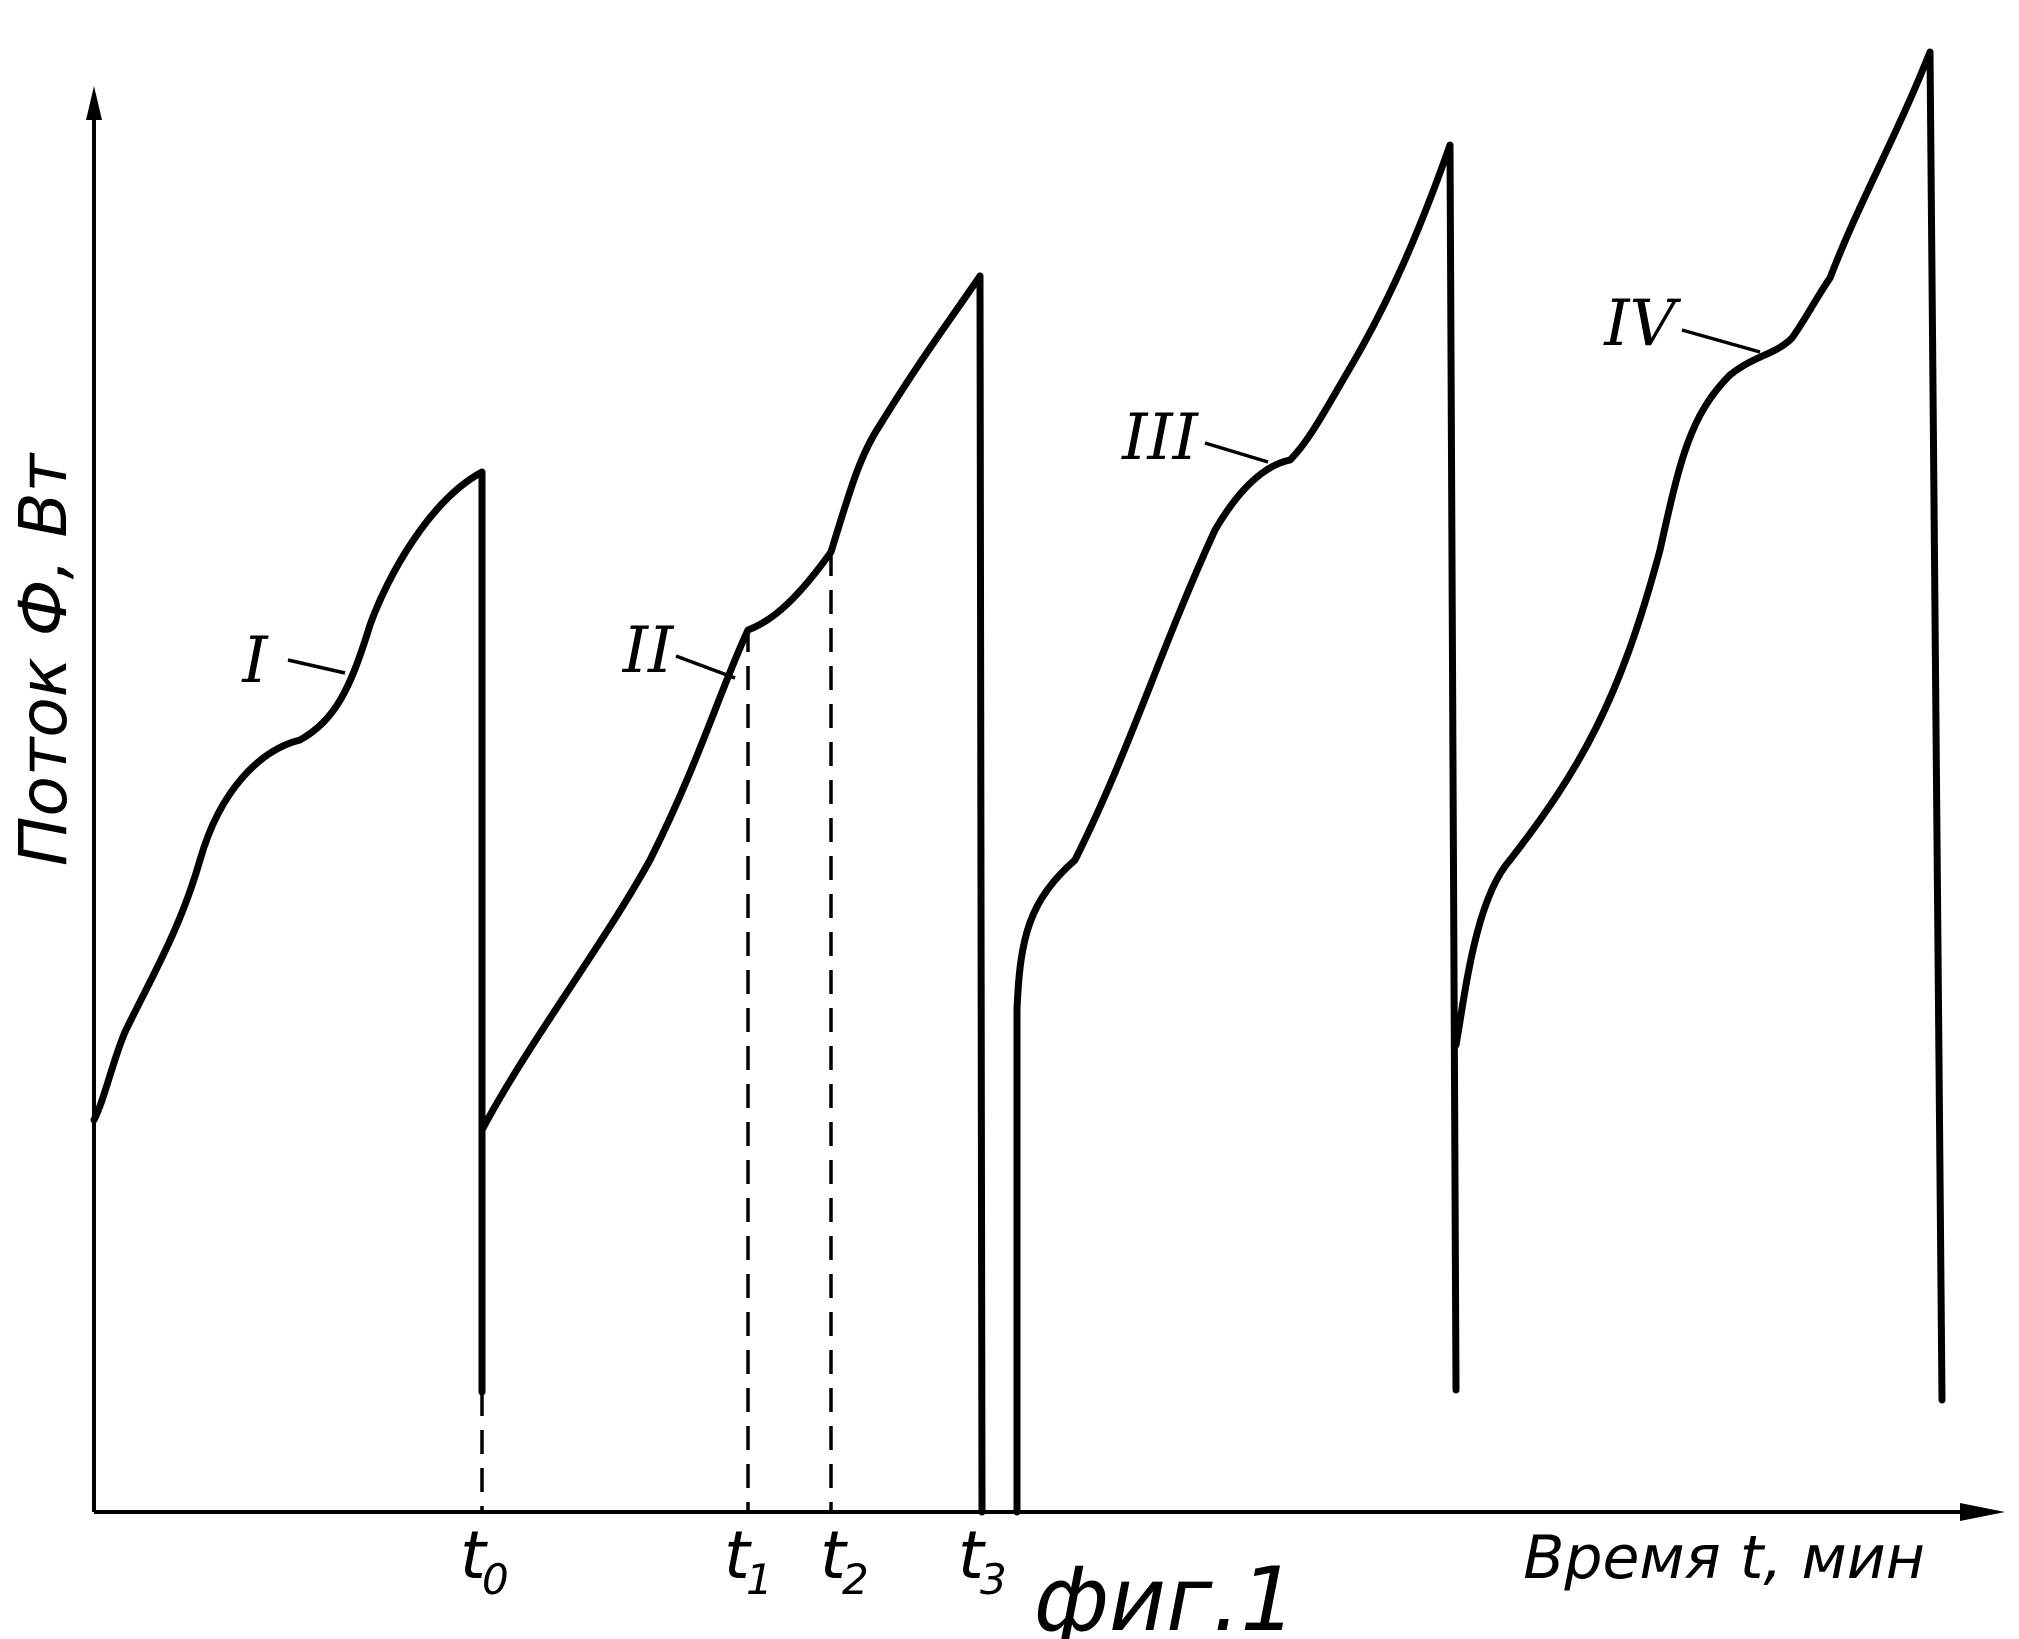  I want to click on curve-label-IV: IV, so click(1642, 324).